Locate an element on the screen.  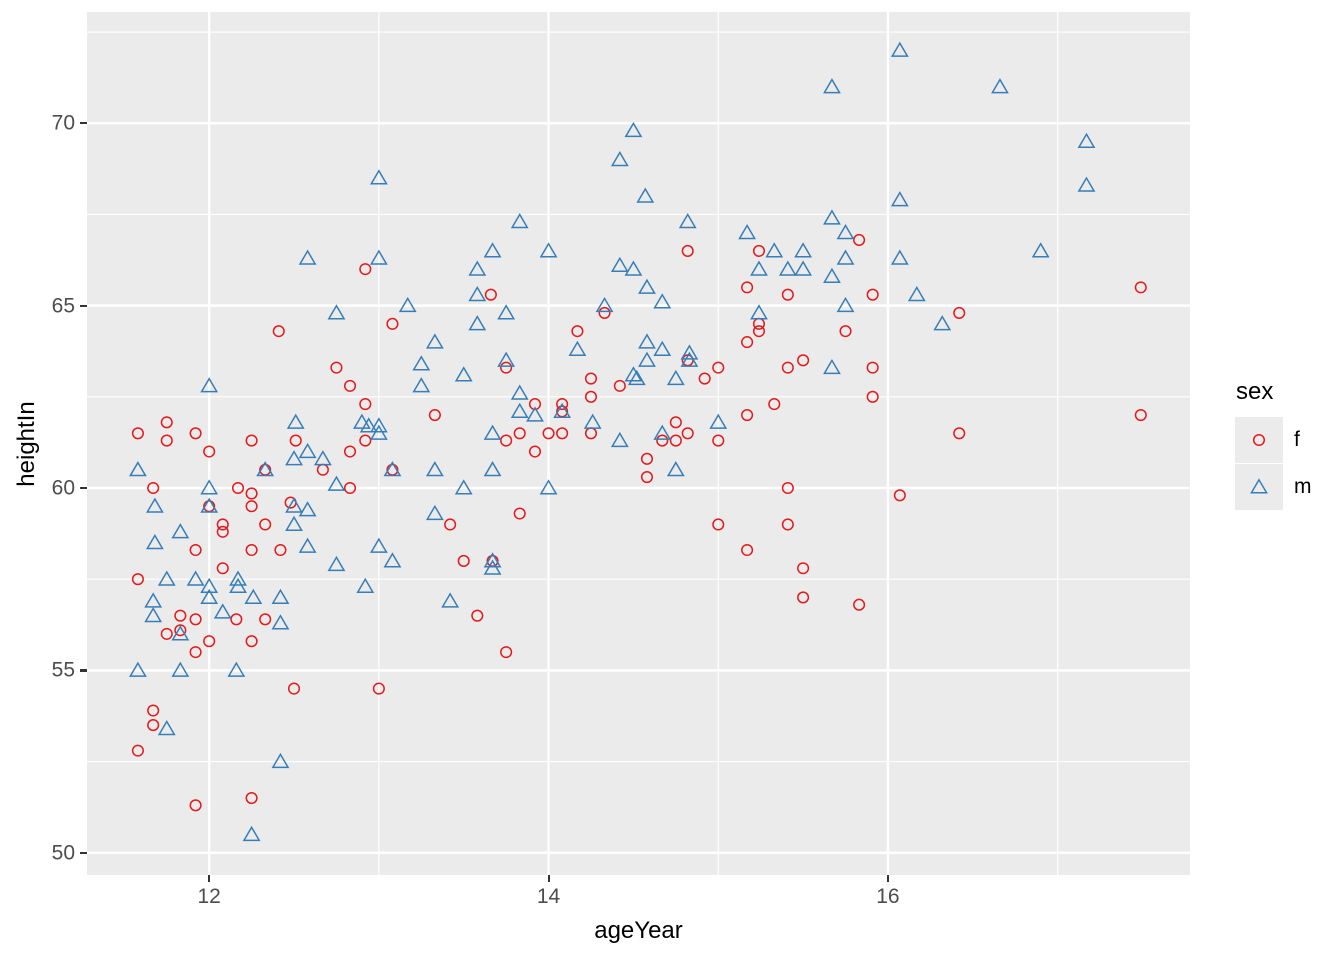
y-tick-label: 55 is located at coordinates (63, 670).